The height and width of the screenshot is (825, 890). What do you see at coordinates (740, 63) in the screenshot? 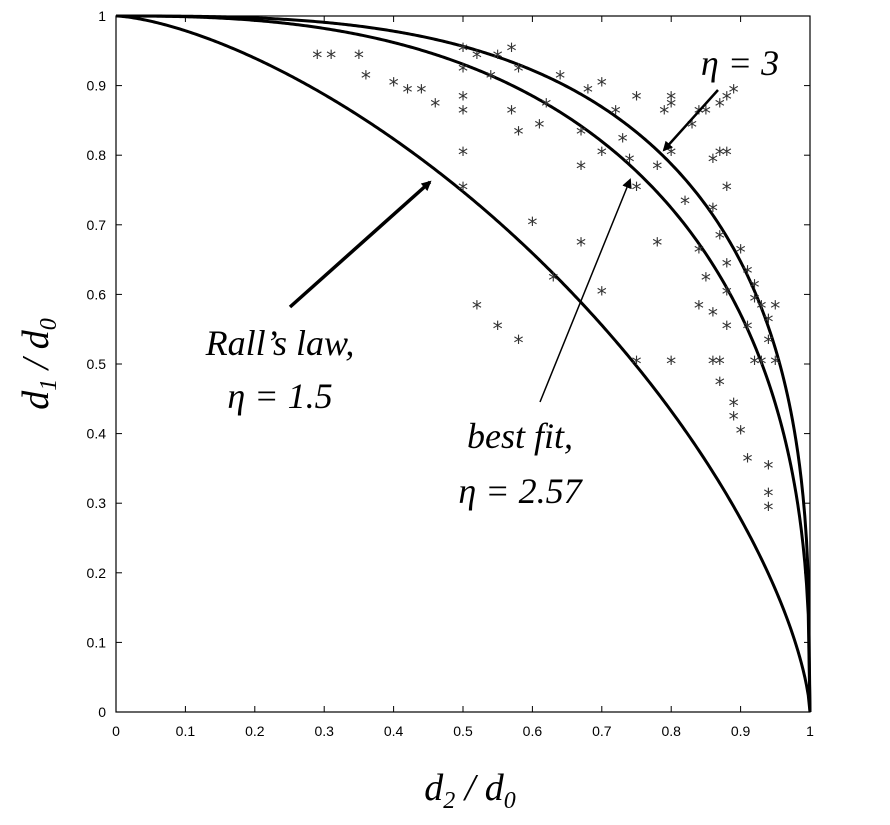
I see `annotation-text: η = 3` at bounding box center [740, 63].